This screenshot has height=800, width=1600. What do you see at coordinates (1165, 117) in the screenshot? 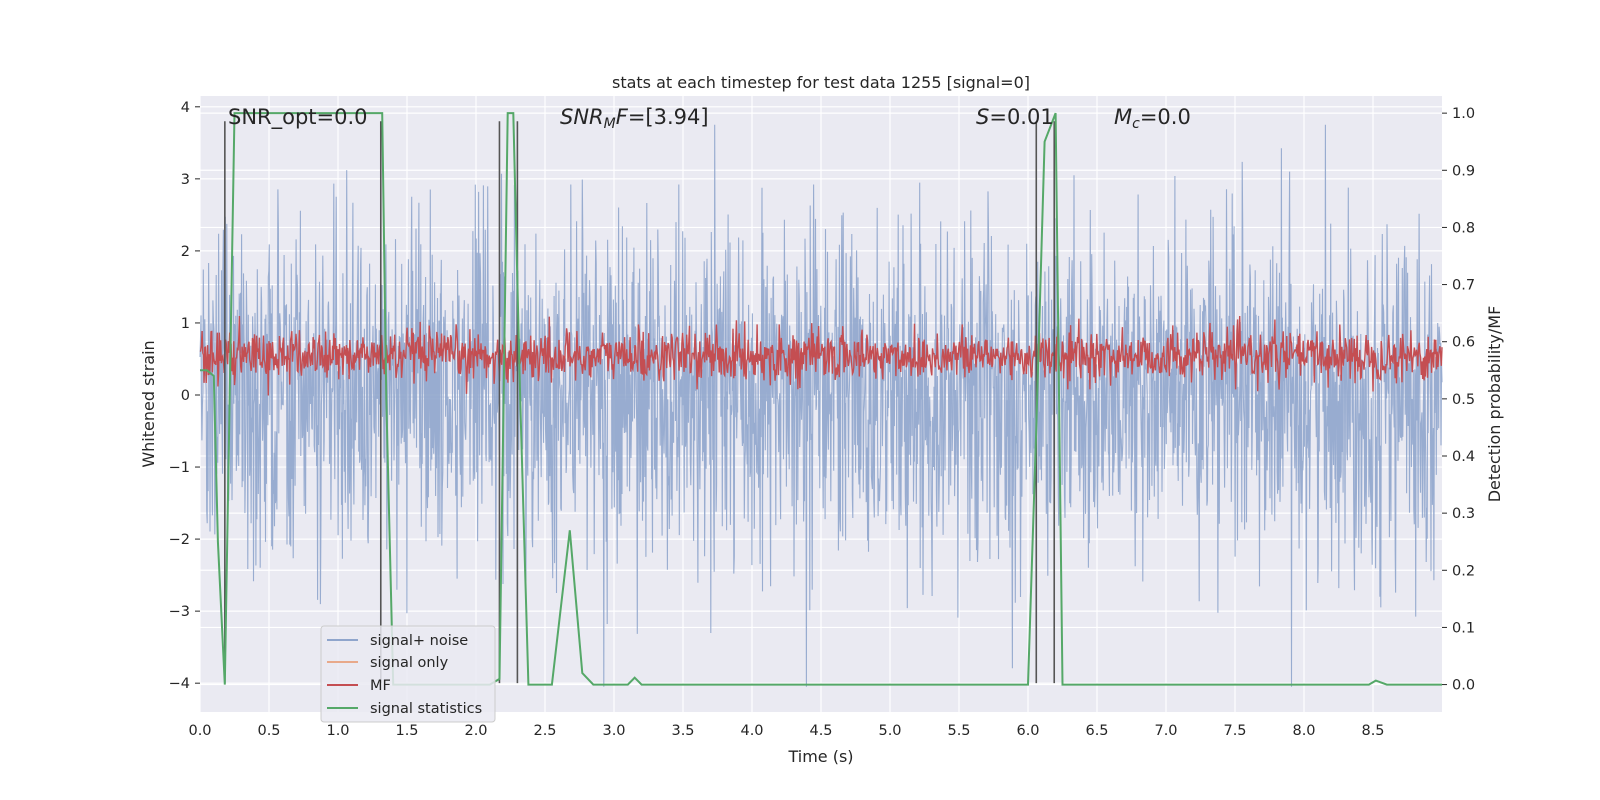
I see `annotation-mc-rest: =0.0` at bounding box center [1165, 117].